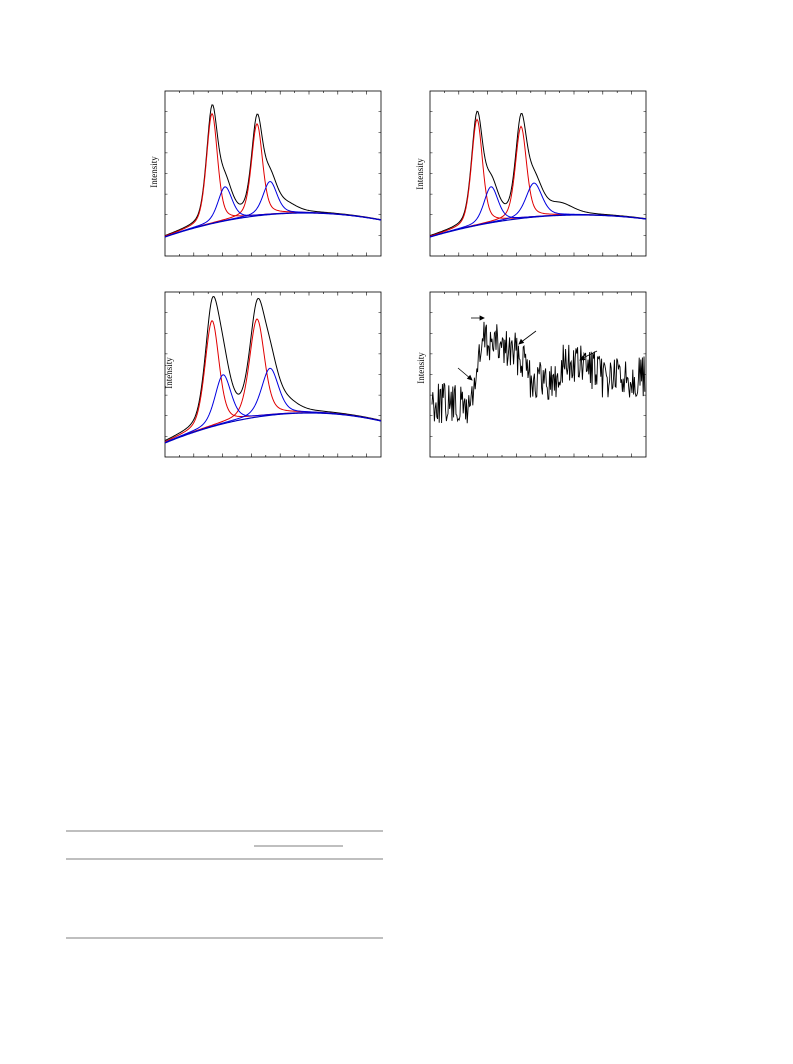 The image size is (793, 1064). I want to click on spectrum-curve, so click(538, 372).